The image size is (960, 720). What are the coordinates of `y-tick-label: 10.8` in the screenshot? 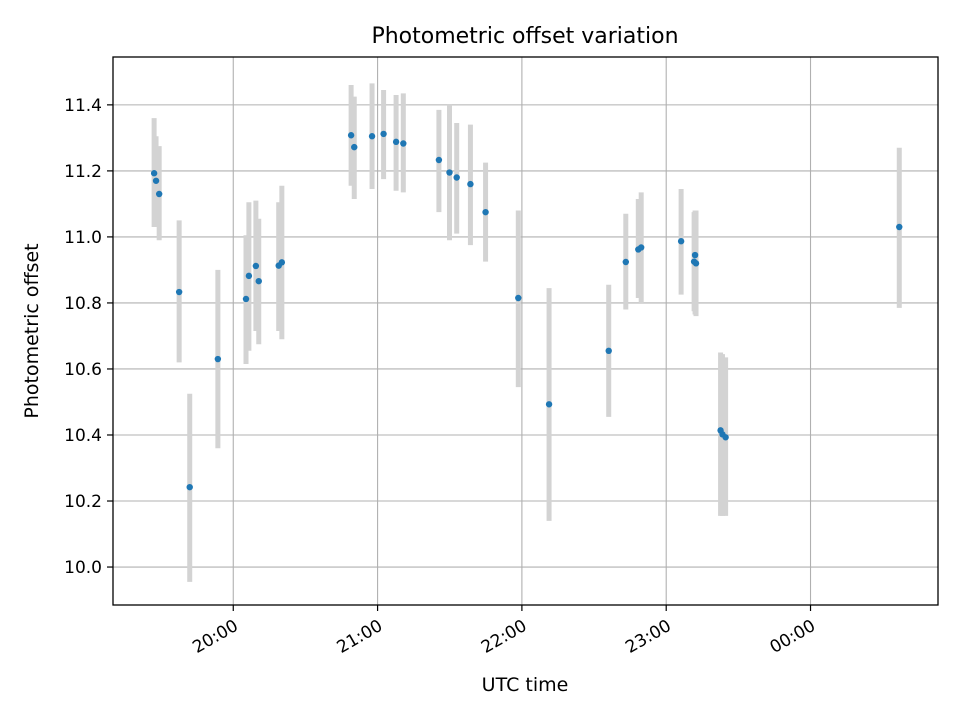 It's located at (83, 304).